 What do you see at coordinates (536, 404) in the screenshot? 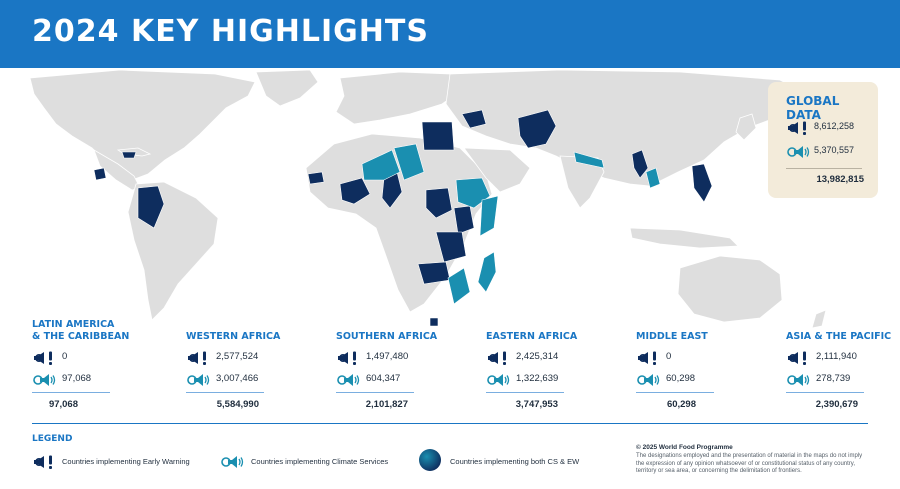
I see `region-total: 3,747,953` at bounding box center [536, 404].